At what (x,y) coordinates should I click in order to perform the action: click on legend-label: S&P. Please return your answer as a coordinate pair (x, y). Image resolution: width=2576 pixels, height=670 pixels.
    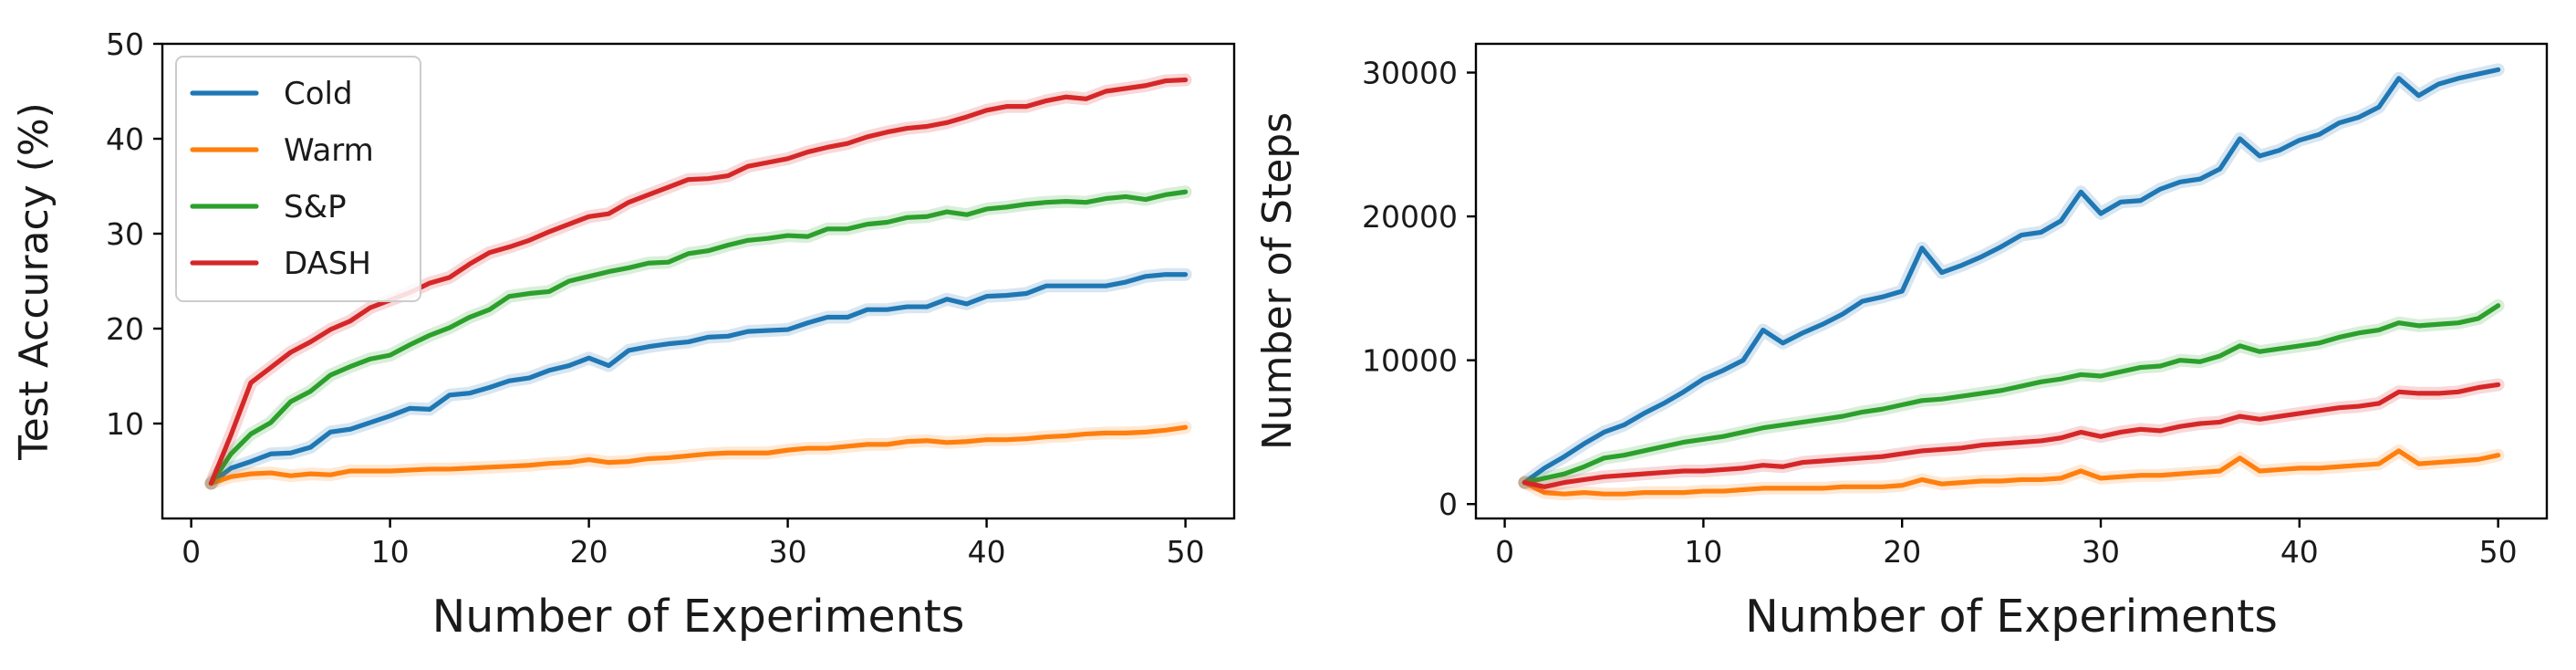
    Looking at the image, I should click on (315, 207).